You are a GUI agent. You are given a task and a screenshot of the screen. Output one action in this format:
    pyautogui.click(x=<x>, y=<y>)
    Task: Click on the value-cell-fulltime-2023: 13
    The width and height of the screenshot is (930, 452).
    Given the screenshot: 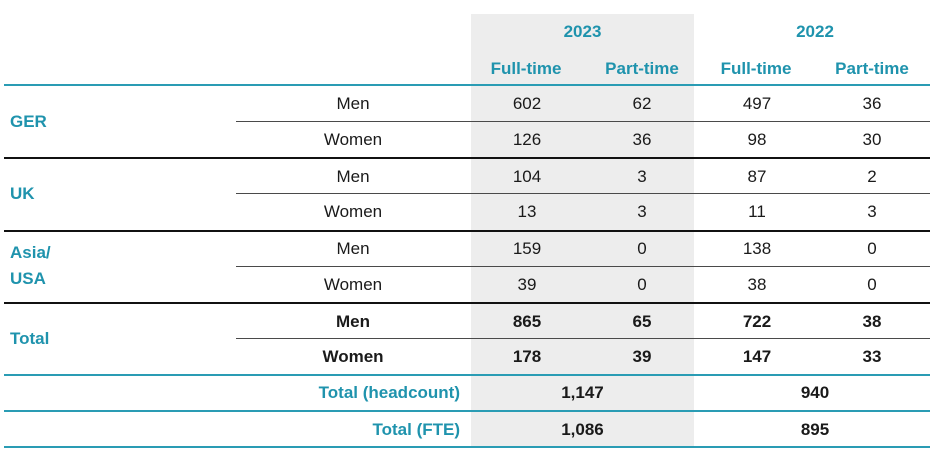 What is the action you would take?
    pyautogui.click(x=527, y=211)
    